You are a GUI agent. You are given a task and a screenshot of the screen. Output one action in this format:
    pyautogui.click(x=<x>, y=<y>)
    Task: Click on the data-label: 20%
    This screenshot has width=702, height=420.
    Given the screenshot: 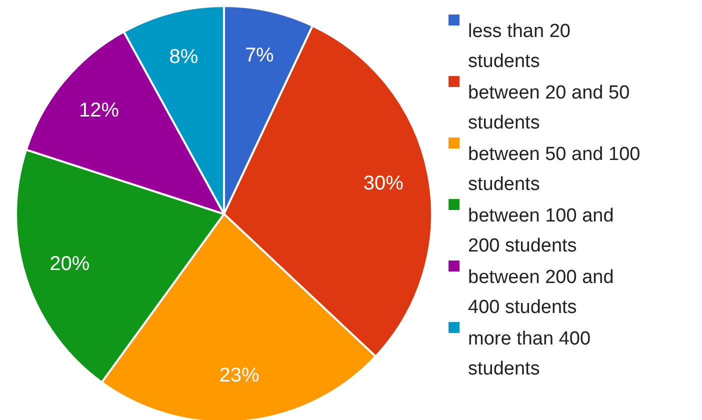 What is the action you would take?
    pyautogui.click(x=70, y=264)
    